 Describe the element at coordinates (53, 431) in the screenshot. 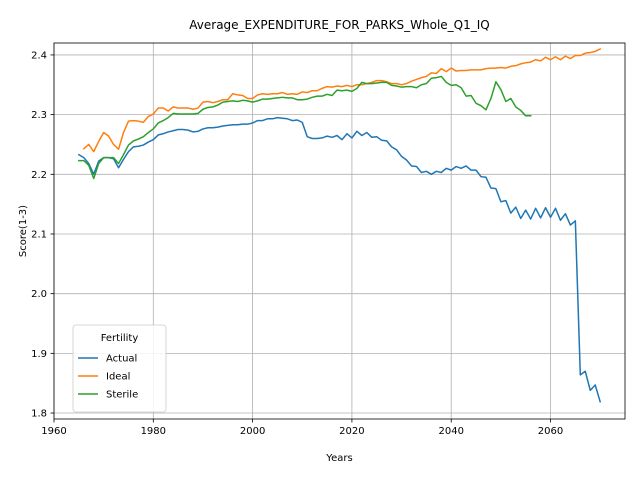

I see `x-tick-label: 1960` at that location.